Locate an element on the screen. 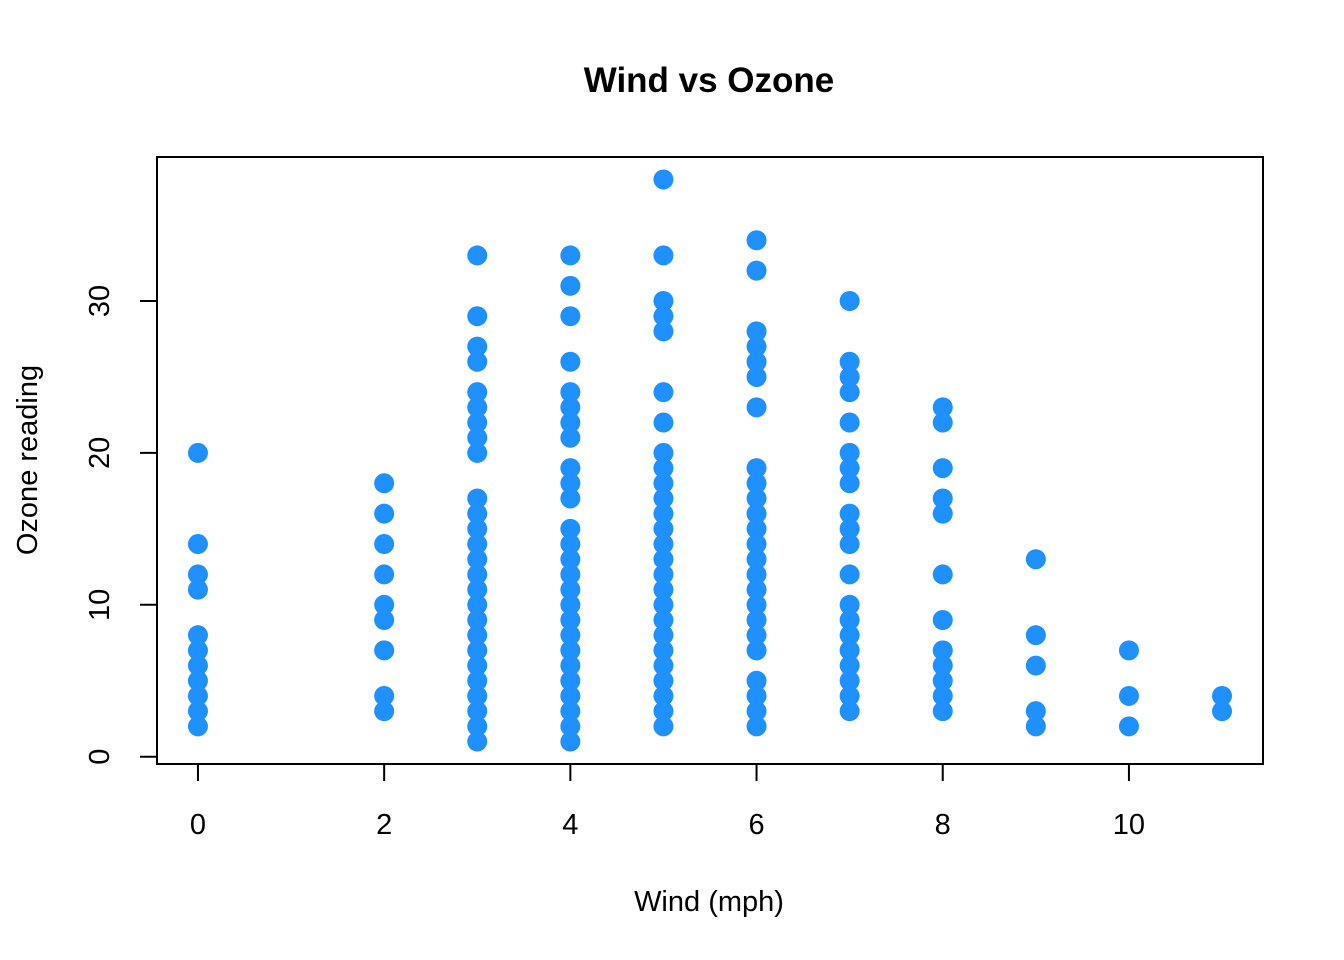  y-tick-label: 30 is located at coordinates (100, 301).